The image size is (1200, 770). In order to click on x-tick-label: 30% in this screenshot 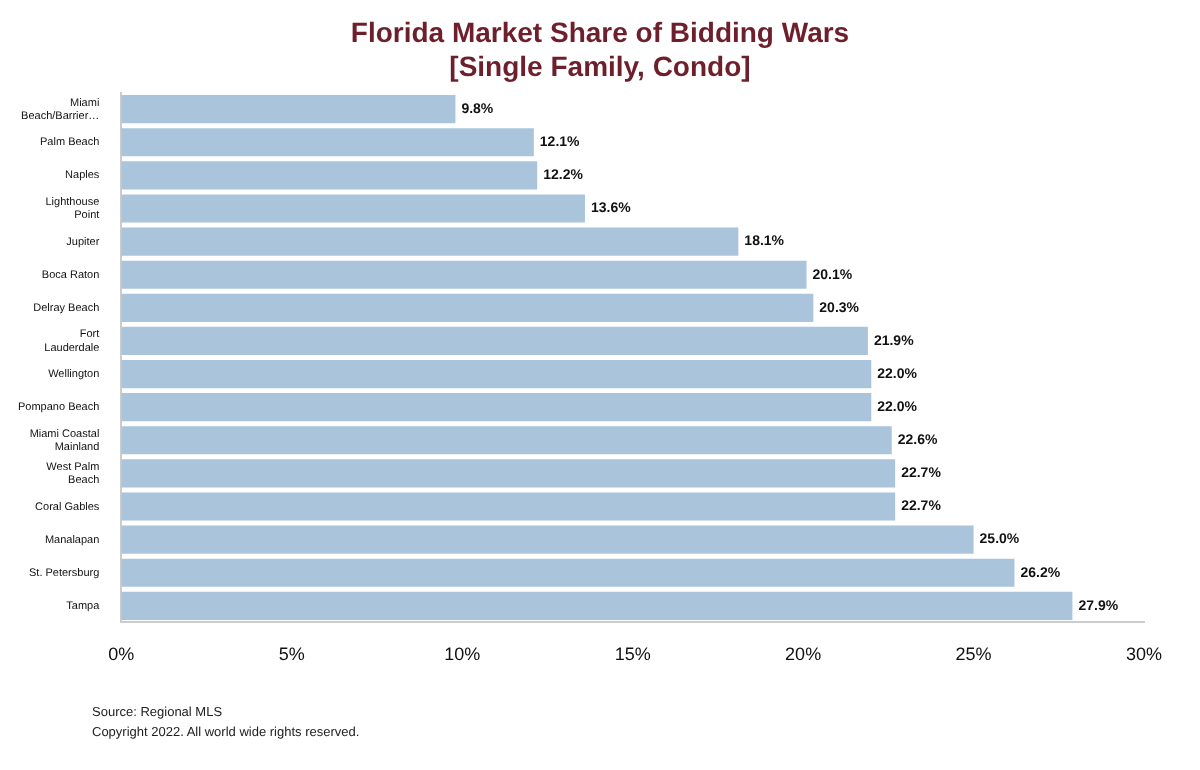, I will do `click(1144, 654)`.